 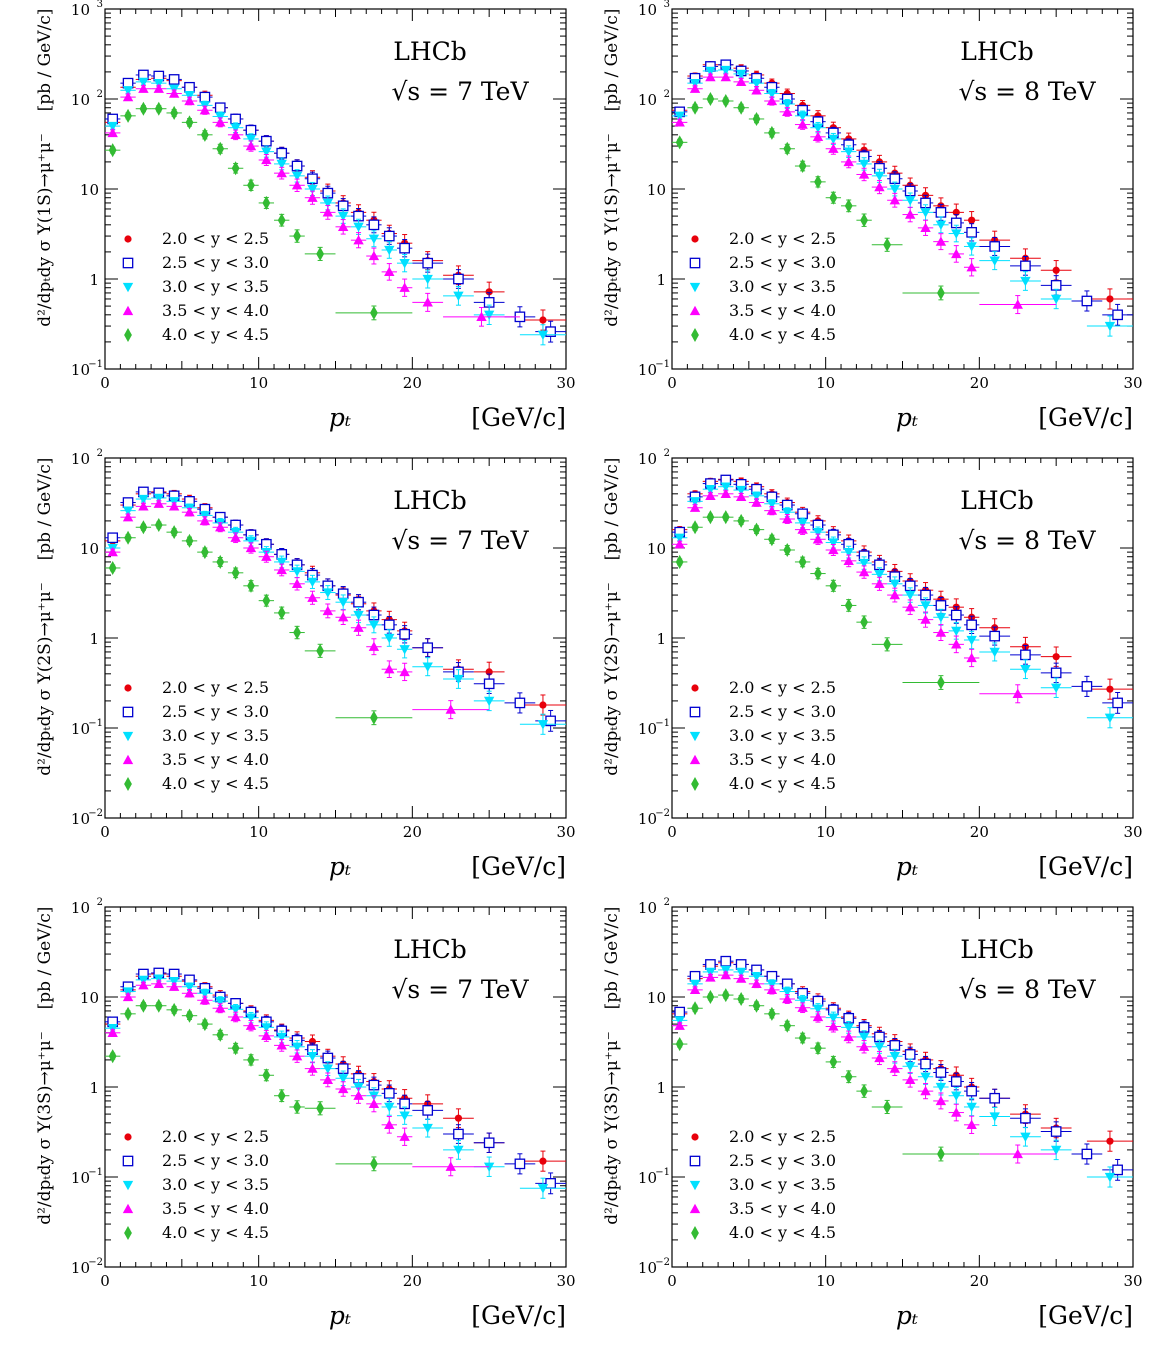 What do you see at coordinates (94, 1088) in the screenshot?
I see `y-tick-label: 1` at bounding box center [94, 1088].